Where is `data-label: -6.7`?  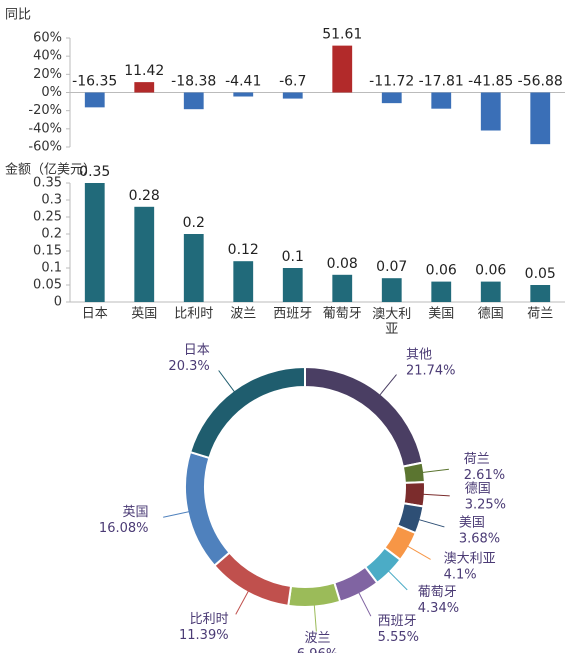
data-label: -6.7 is located at coordinates (292, 82).